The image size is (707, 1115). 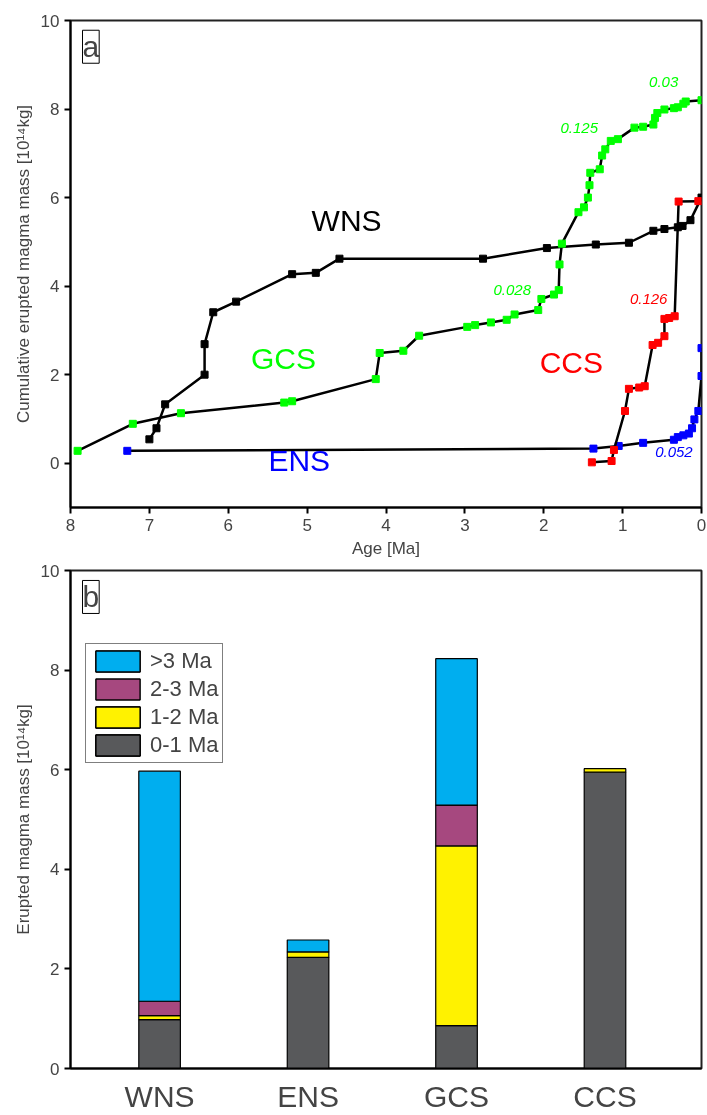 I want to click on annotation: b, so click(x=91, y=597).